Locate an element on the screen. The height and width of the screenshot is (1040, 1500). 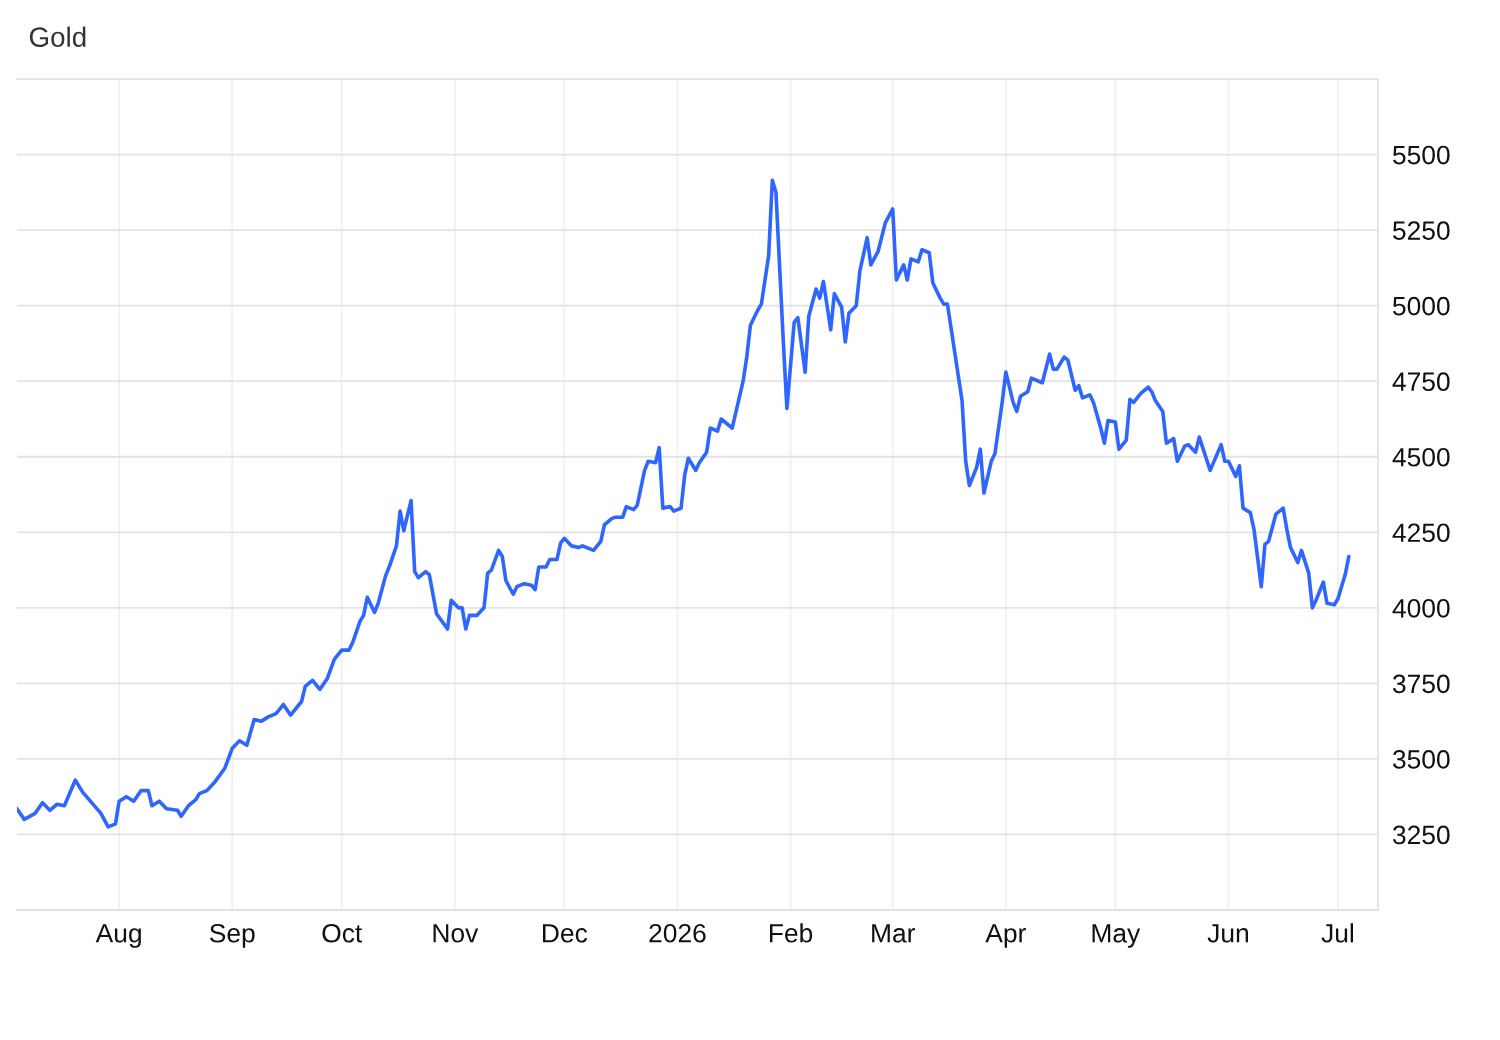
x-tick-label: Aug is located at coordinates (118, 936).